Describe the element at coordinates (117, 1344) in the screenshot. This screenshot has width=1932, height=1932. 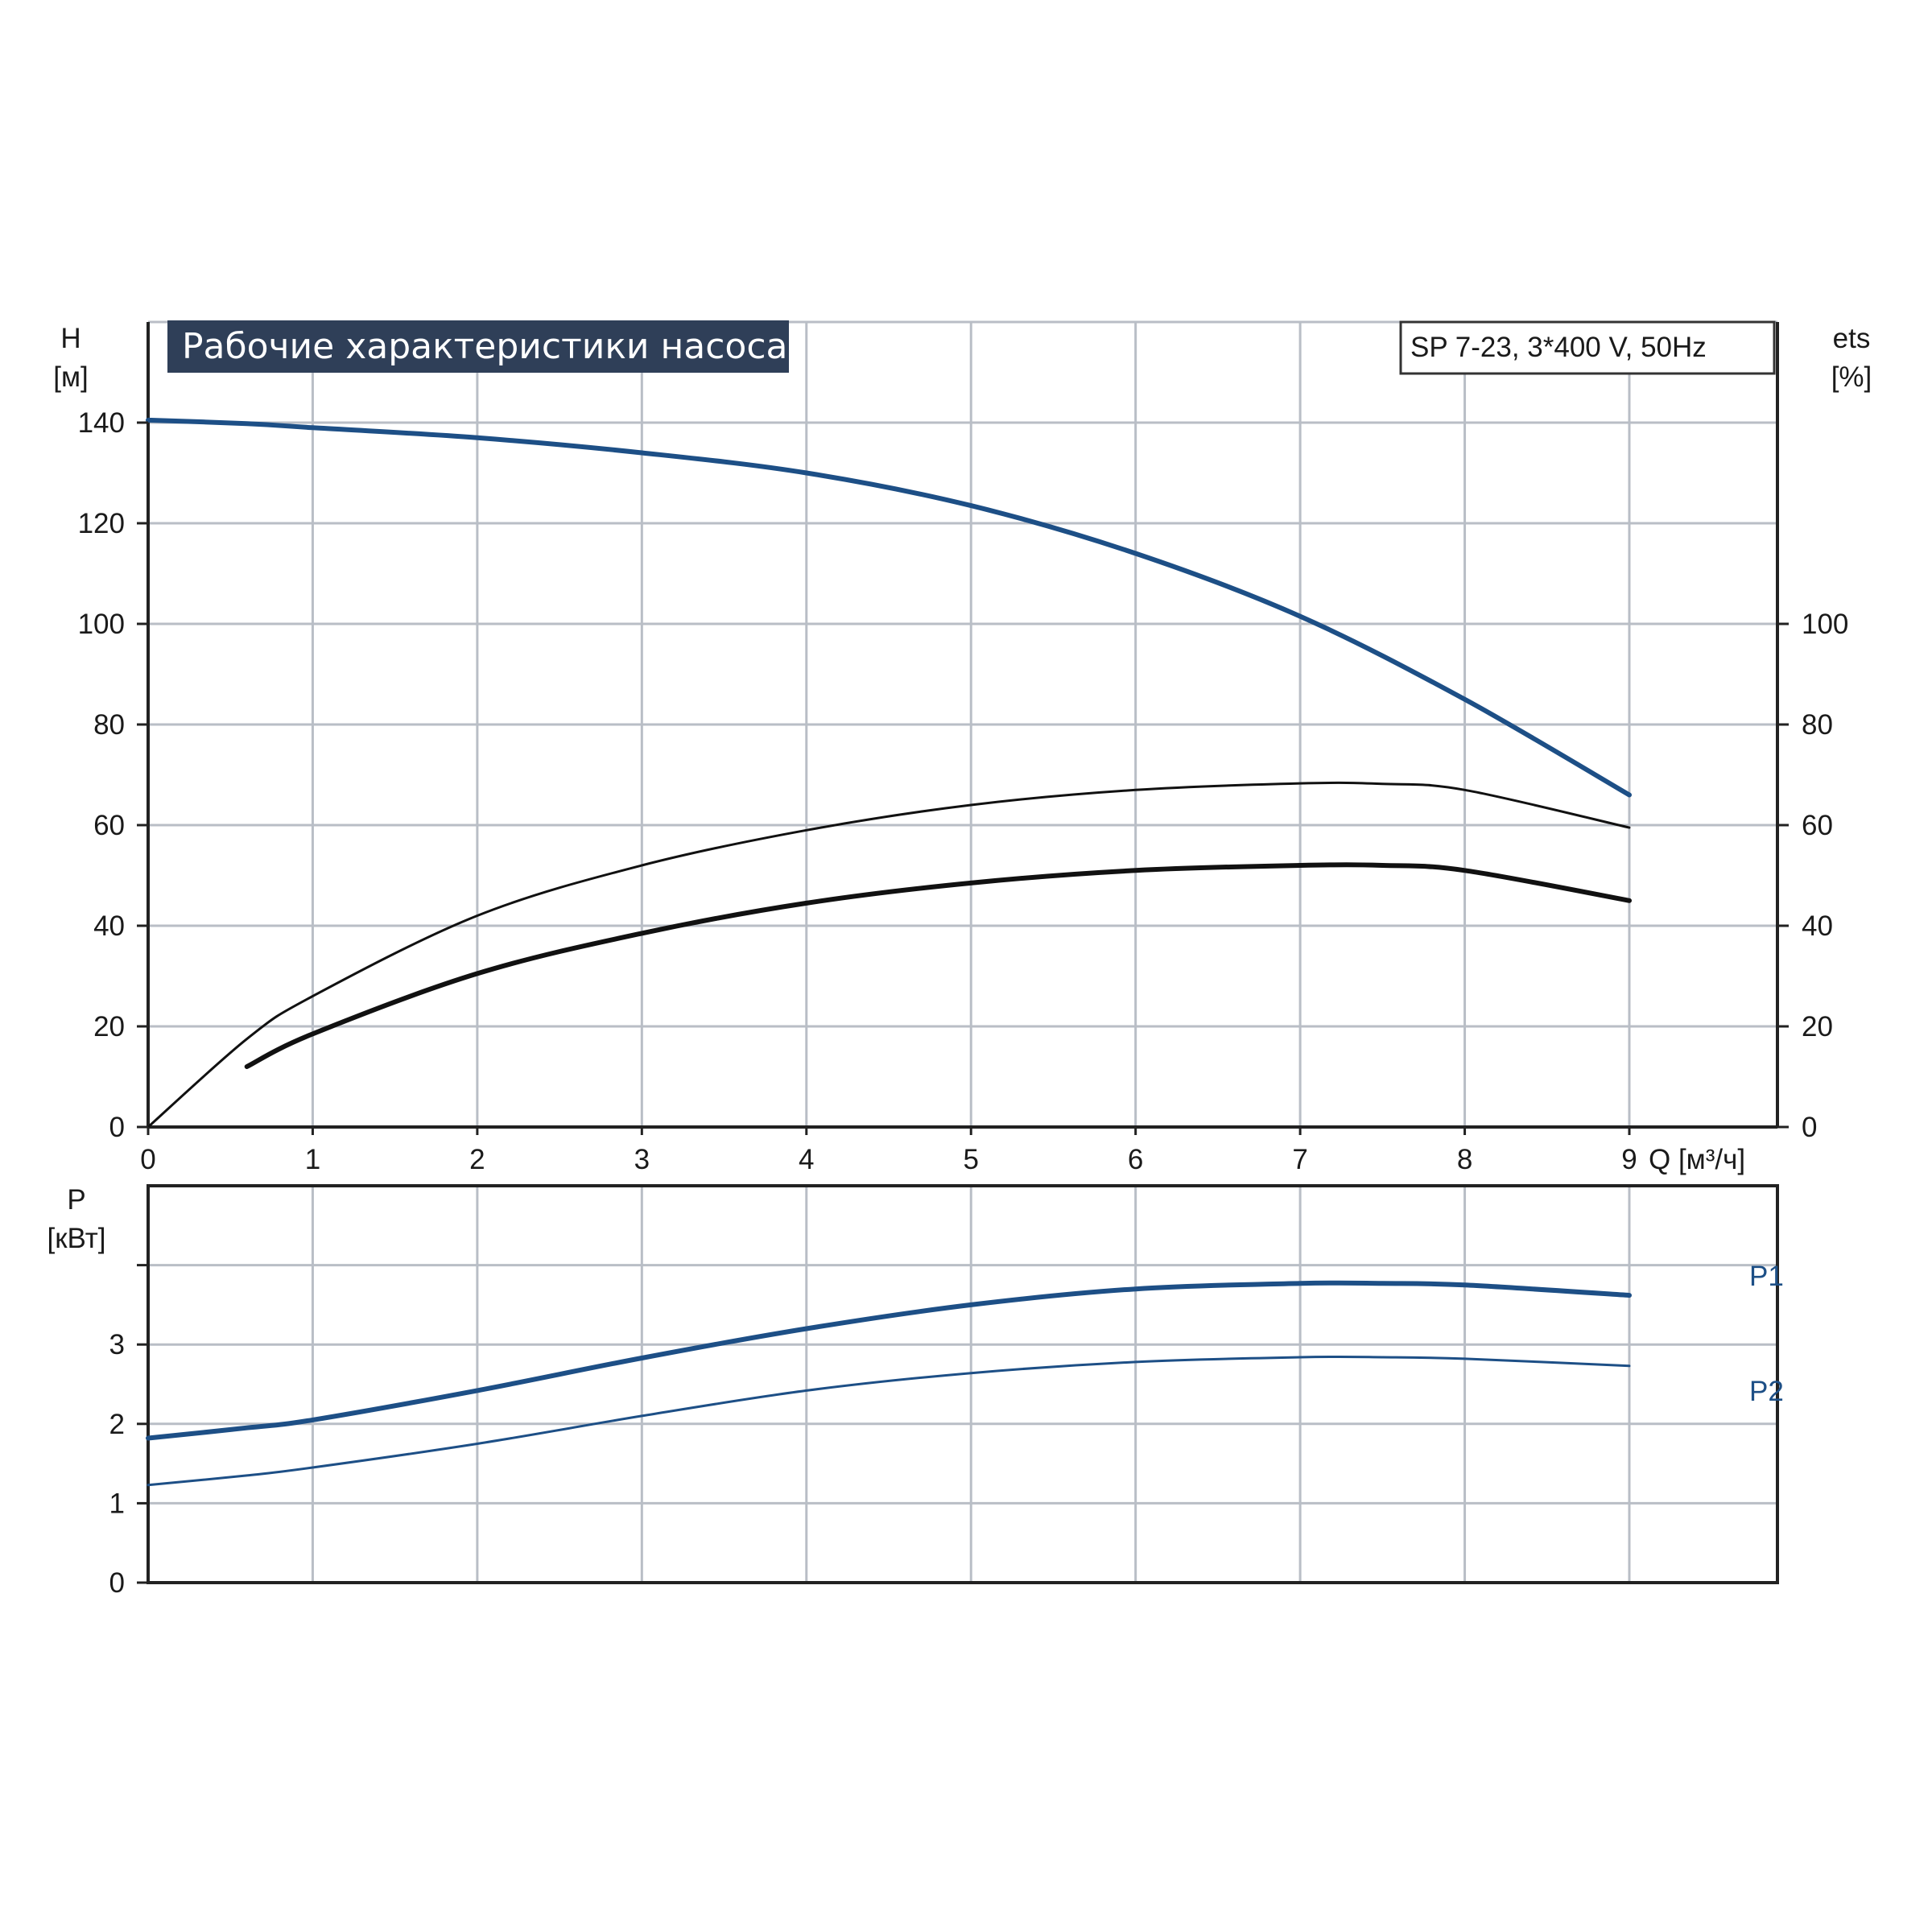
I see `power-tick-label: 3` at that location.